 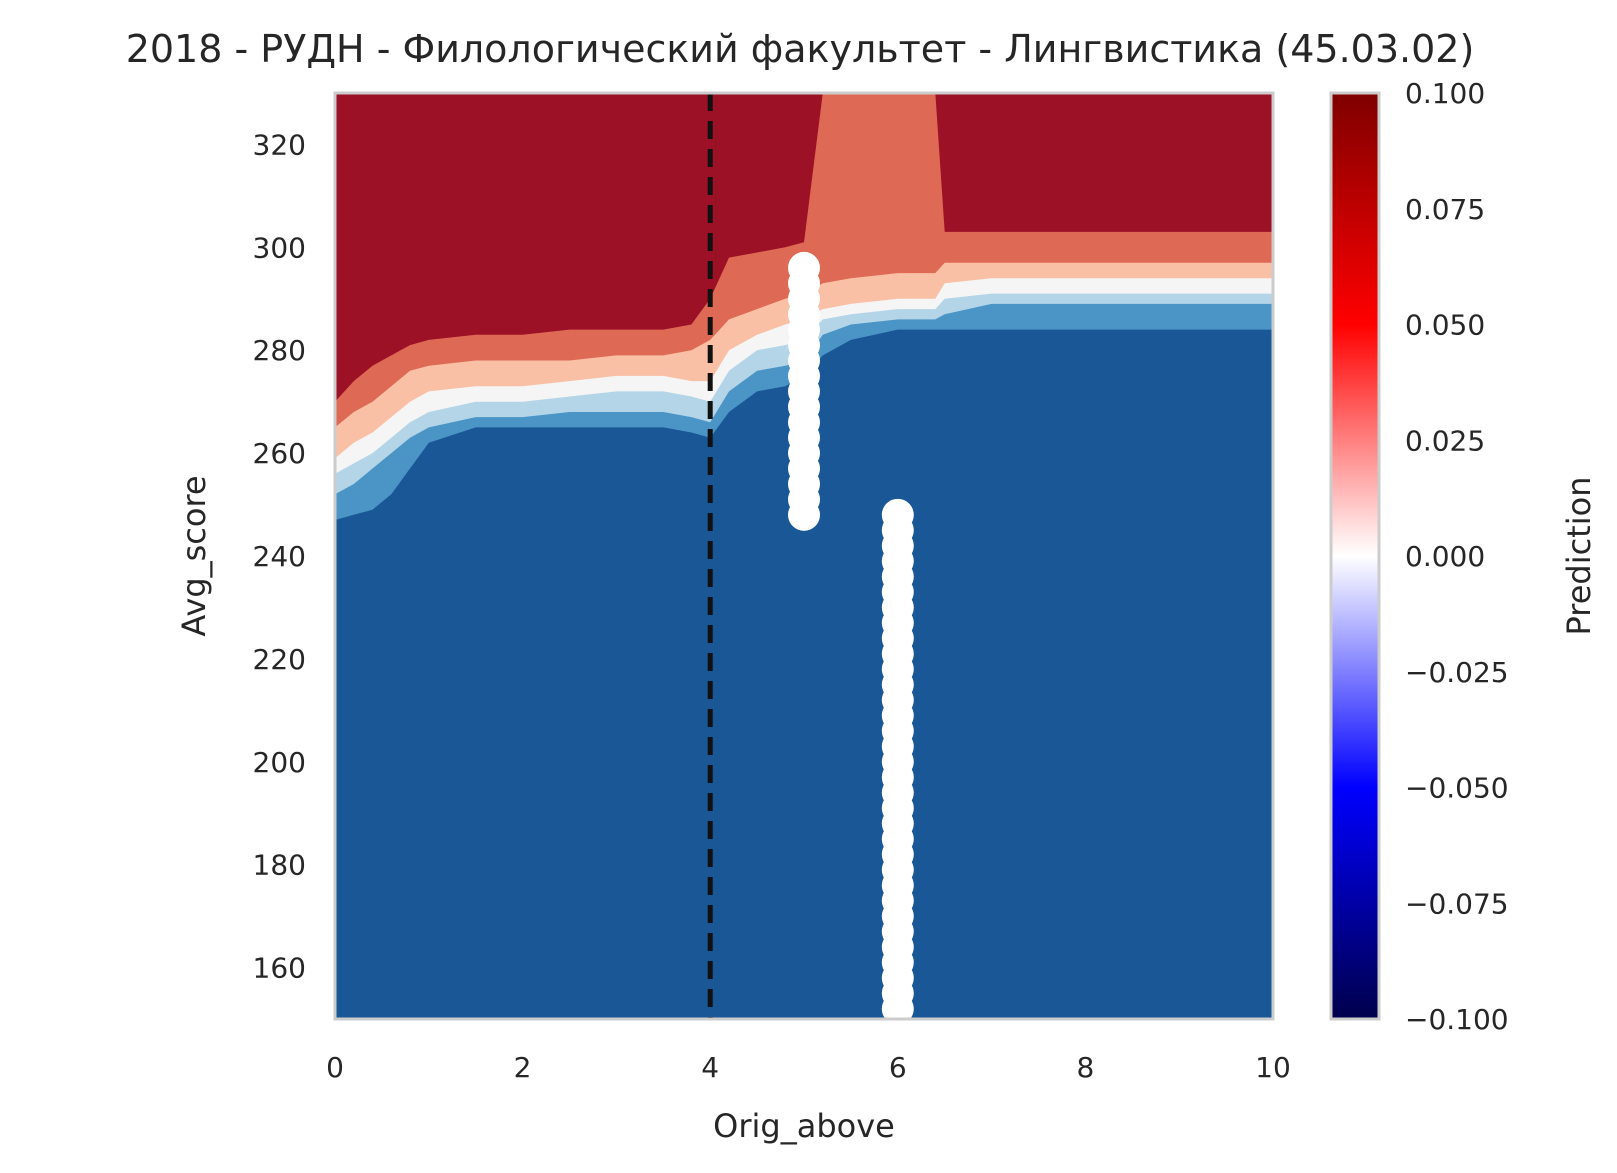 I want to click on colorbar-tick-label: −0.025, so click(x=1457, y=672).